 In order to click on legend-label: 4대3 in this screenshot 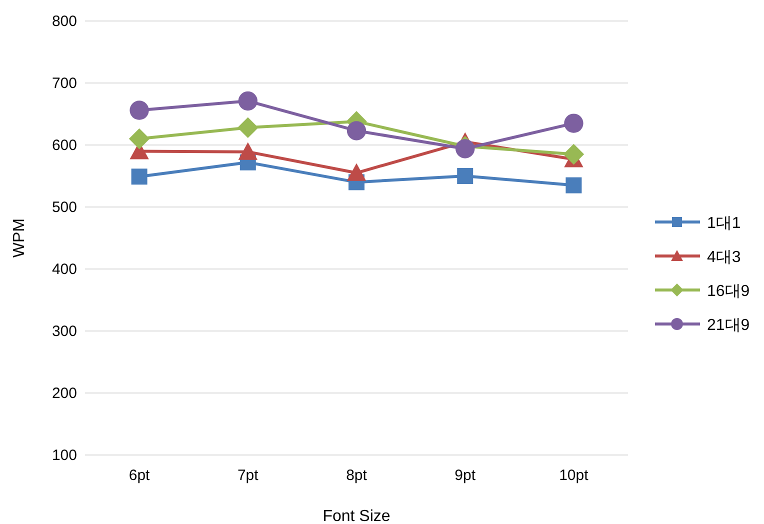, I will do `click(724, 257)`.